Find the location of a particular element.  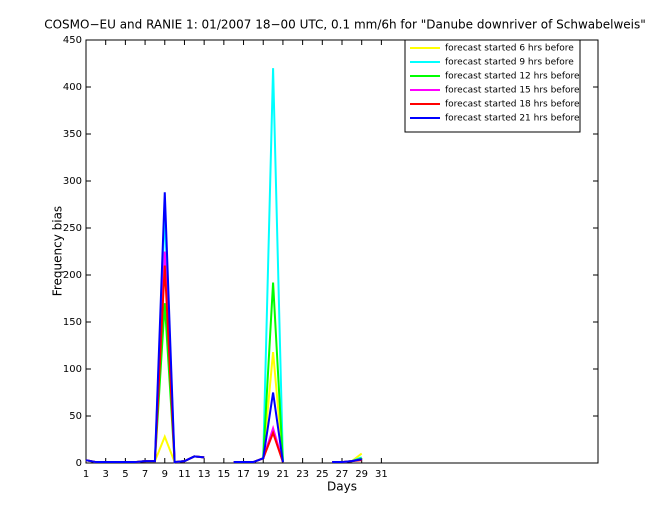

y-tick-label: 200 is located at coordinates (72, 275).